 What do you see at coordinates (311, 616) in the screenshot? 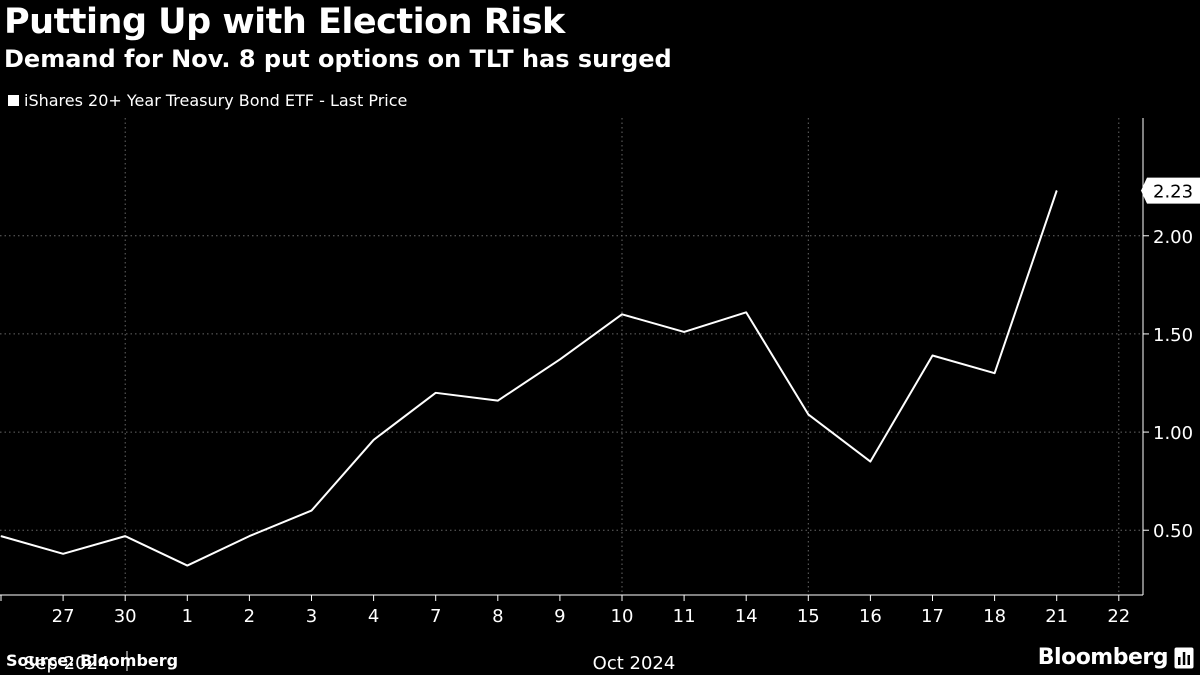
I see `x-tick-label: 3` at bounding box center [311, 616].